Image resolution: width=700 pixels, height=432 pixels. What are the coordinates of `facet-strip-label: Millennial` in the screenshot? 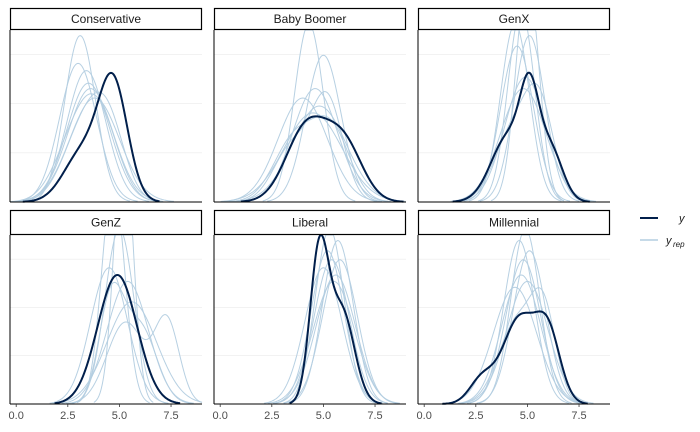 It's located at (514, 223).